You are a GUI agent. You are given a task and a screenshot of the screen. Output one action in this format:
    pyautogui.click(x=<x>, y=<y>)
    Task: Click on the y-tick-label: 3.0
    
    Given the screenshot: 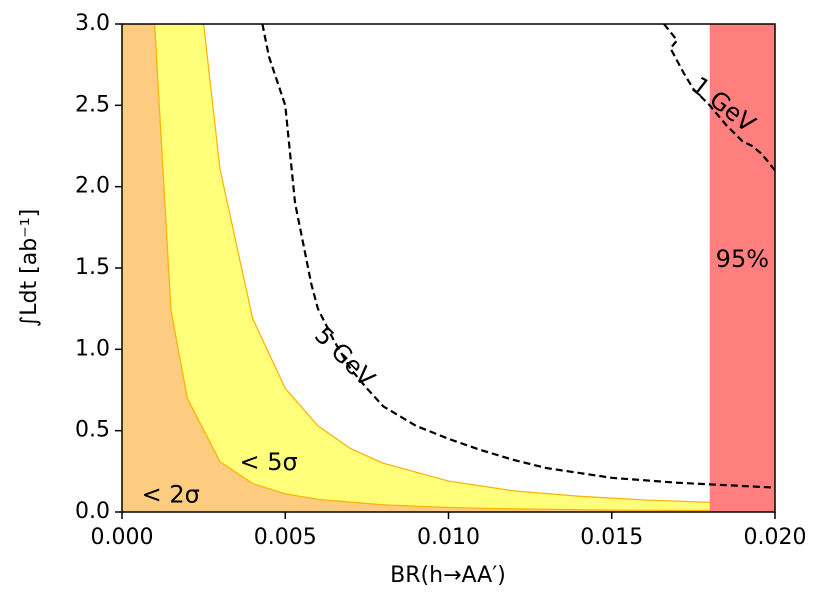 What is the action you would take?
    pyautogui.click(x=92, y=23)
    